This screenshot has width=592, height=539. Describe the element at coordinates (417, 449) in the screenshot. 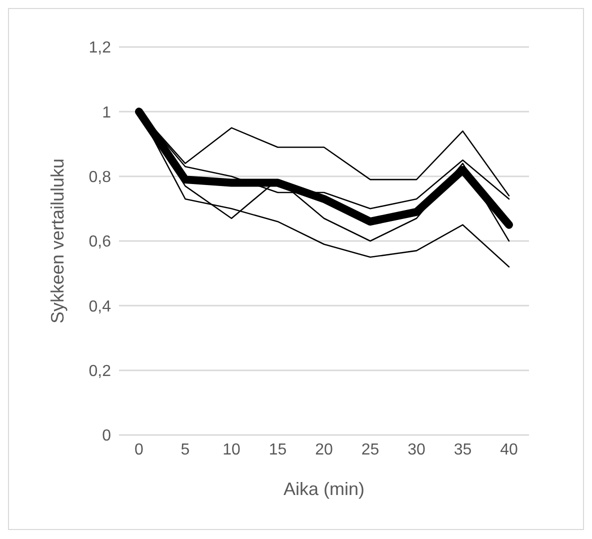

I see `x-tick-label: 30` at that location.